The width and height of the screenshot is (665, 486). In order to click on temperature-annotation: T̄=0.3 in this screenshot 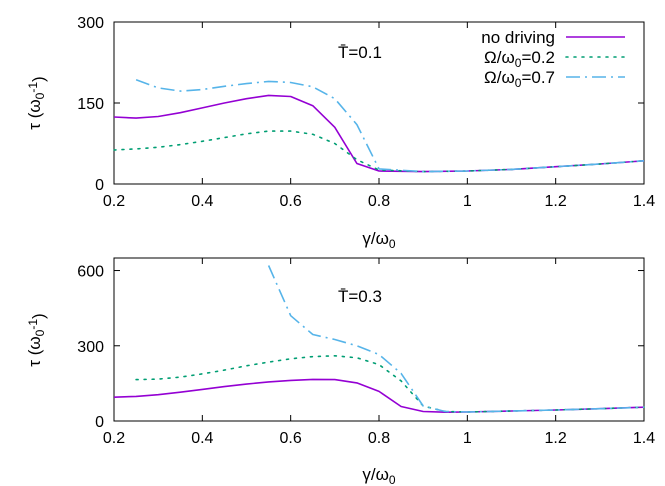, I will do `click(360, 296)`.